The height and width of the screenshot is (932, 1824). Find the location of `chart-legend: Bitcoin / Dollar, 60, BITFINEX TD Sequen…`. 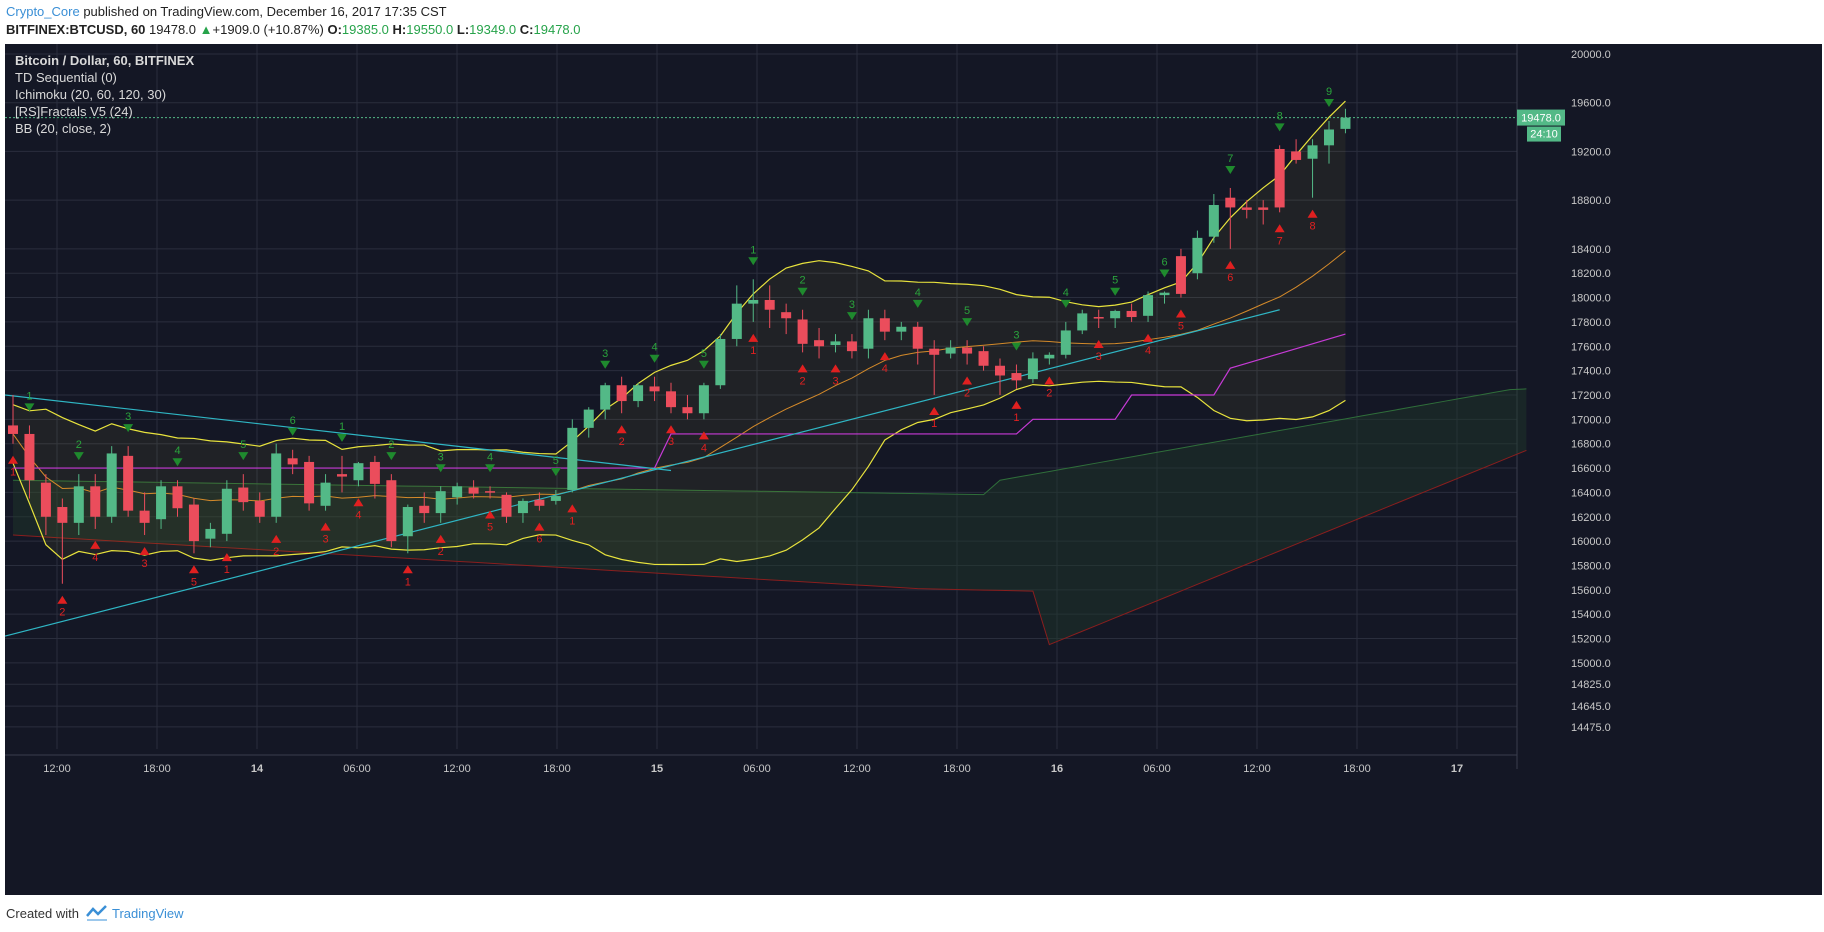

chart-legend: Bitcoin / Dollar, 60, BITFINEX TD Sequen… is located at coordinates (104, 94).